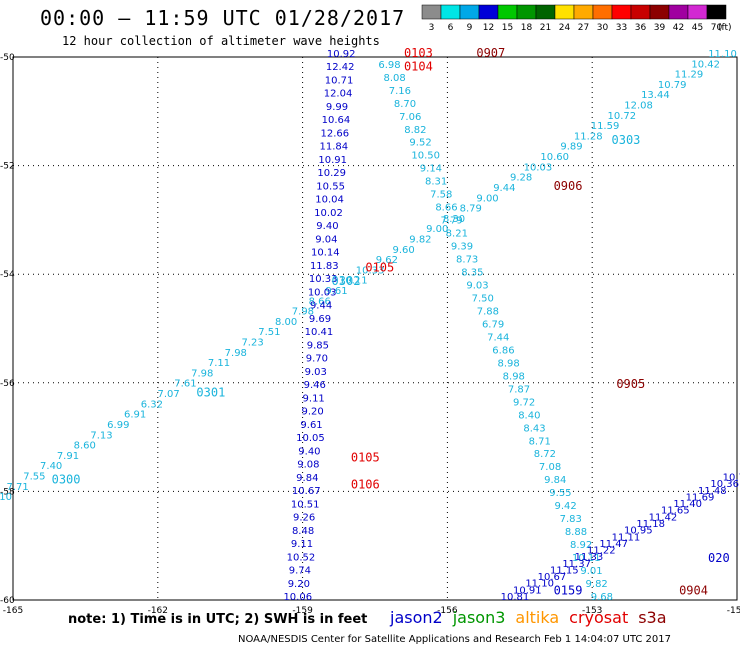  Describe the element at coordinates (621, 116) in the screenshot. I see `data-point: 10.72` at that location.